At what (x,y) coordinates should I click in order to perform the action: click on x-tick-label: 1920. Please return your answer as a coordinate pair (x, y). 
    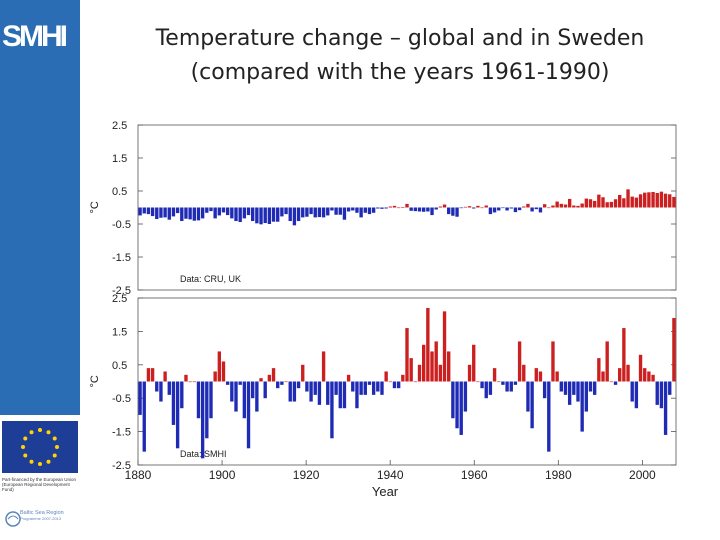
    Looking at the image, I should click on (306, 475).